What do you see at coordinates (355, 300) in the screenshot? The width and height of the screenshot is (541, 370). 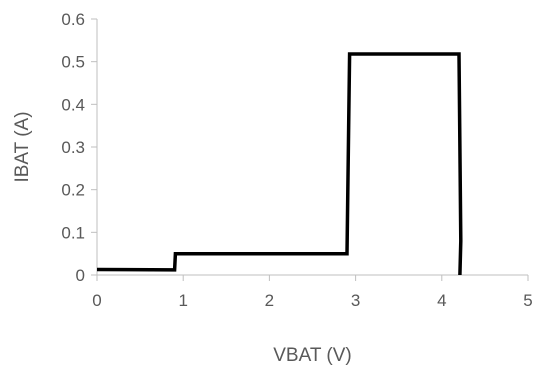 I see `x-tick-label: 3` at bounding box center [355, 300].